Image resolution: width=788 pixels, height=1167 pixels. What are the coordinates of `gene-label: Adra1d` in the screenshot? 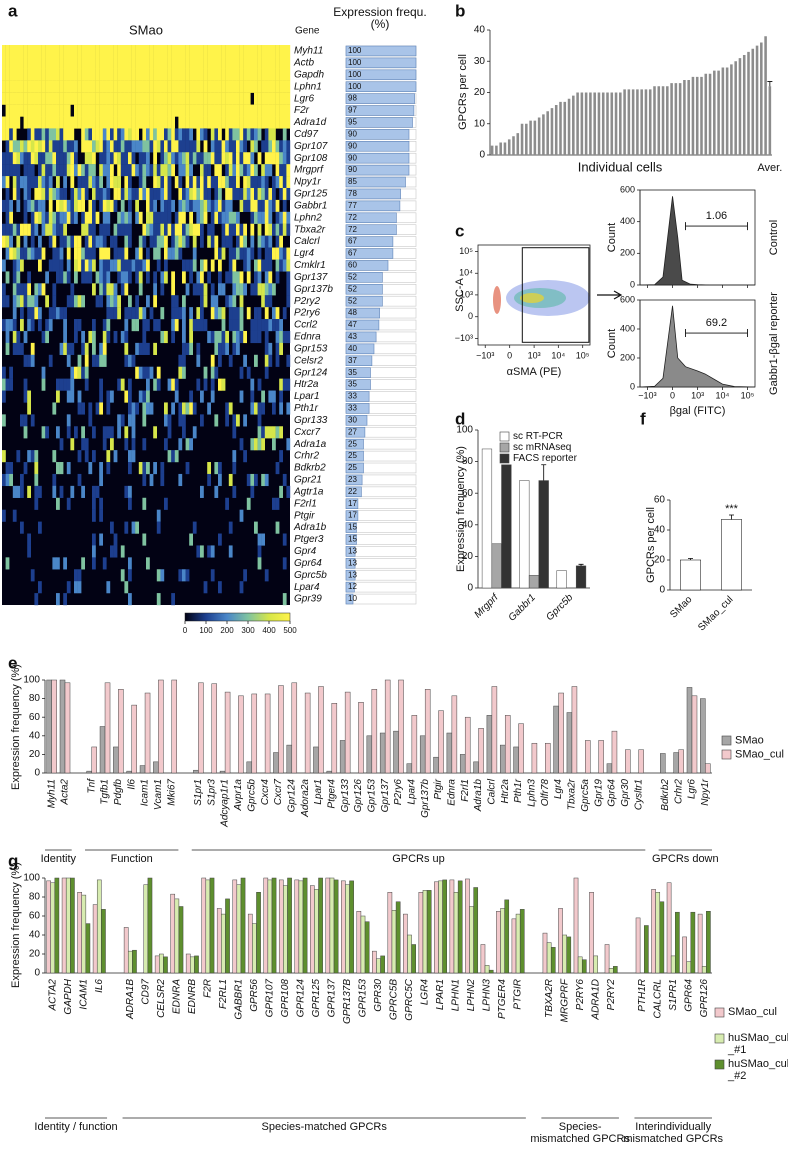 It's located at (310, 122).